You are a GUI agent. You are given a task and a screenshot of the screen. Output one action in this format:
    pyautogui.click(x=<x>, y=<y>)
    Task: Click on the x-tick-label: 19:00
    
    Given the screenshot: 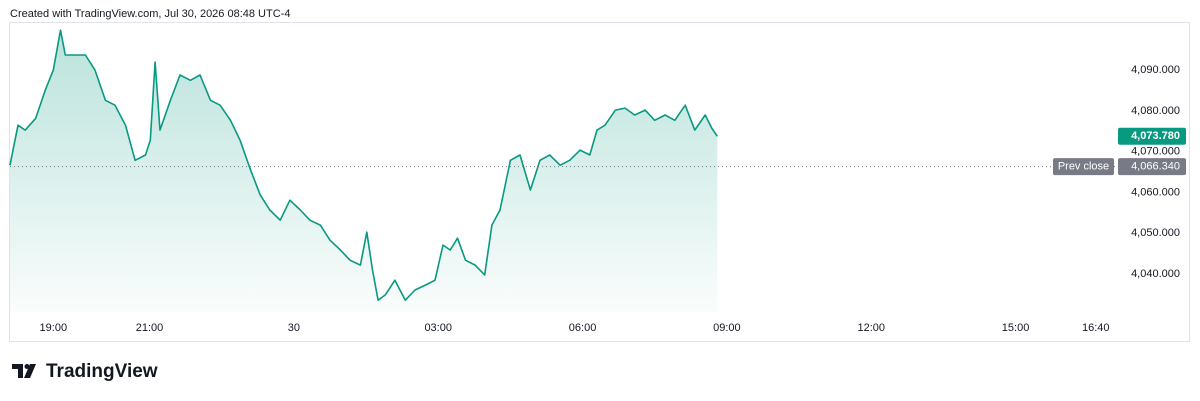 What is the action you would take?
    pyautogui.click(x=54, y=328)
    